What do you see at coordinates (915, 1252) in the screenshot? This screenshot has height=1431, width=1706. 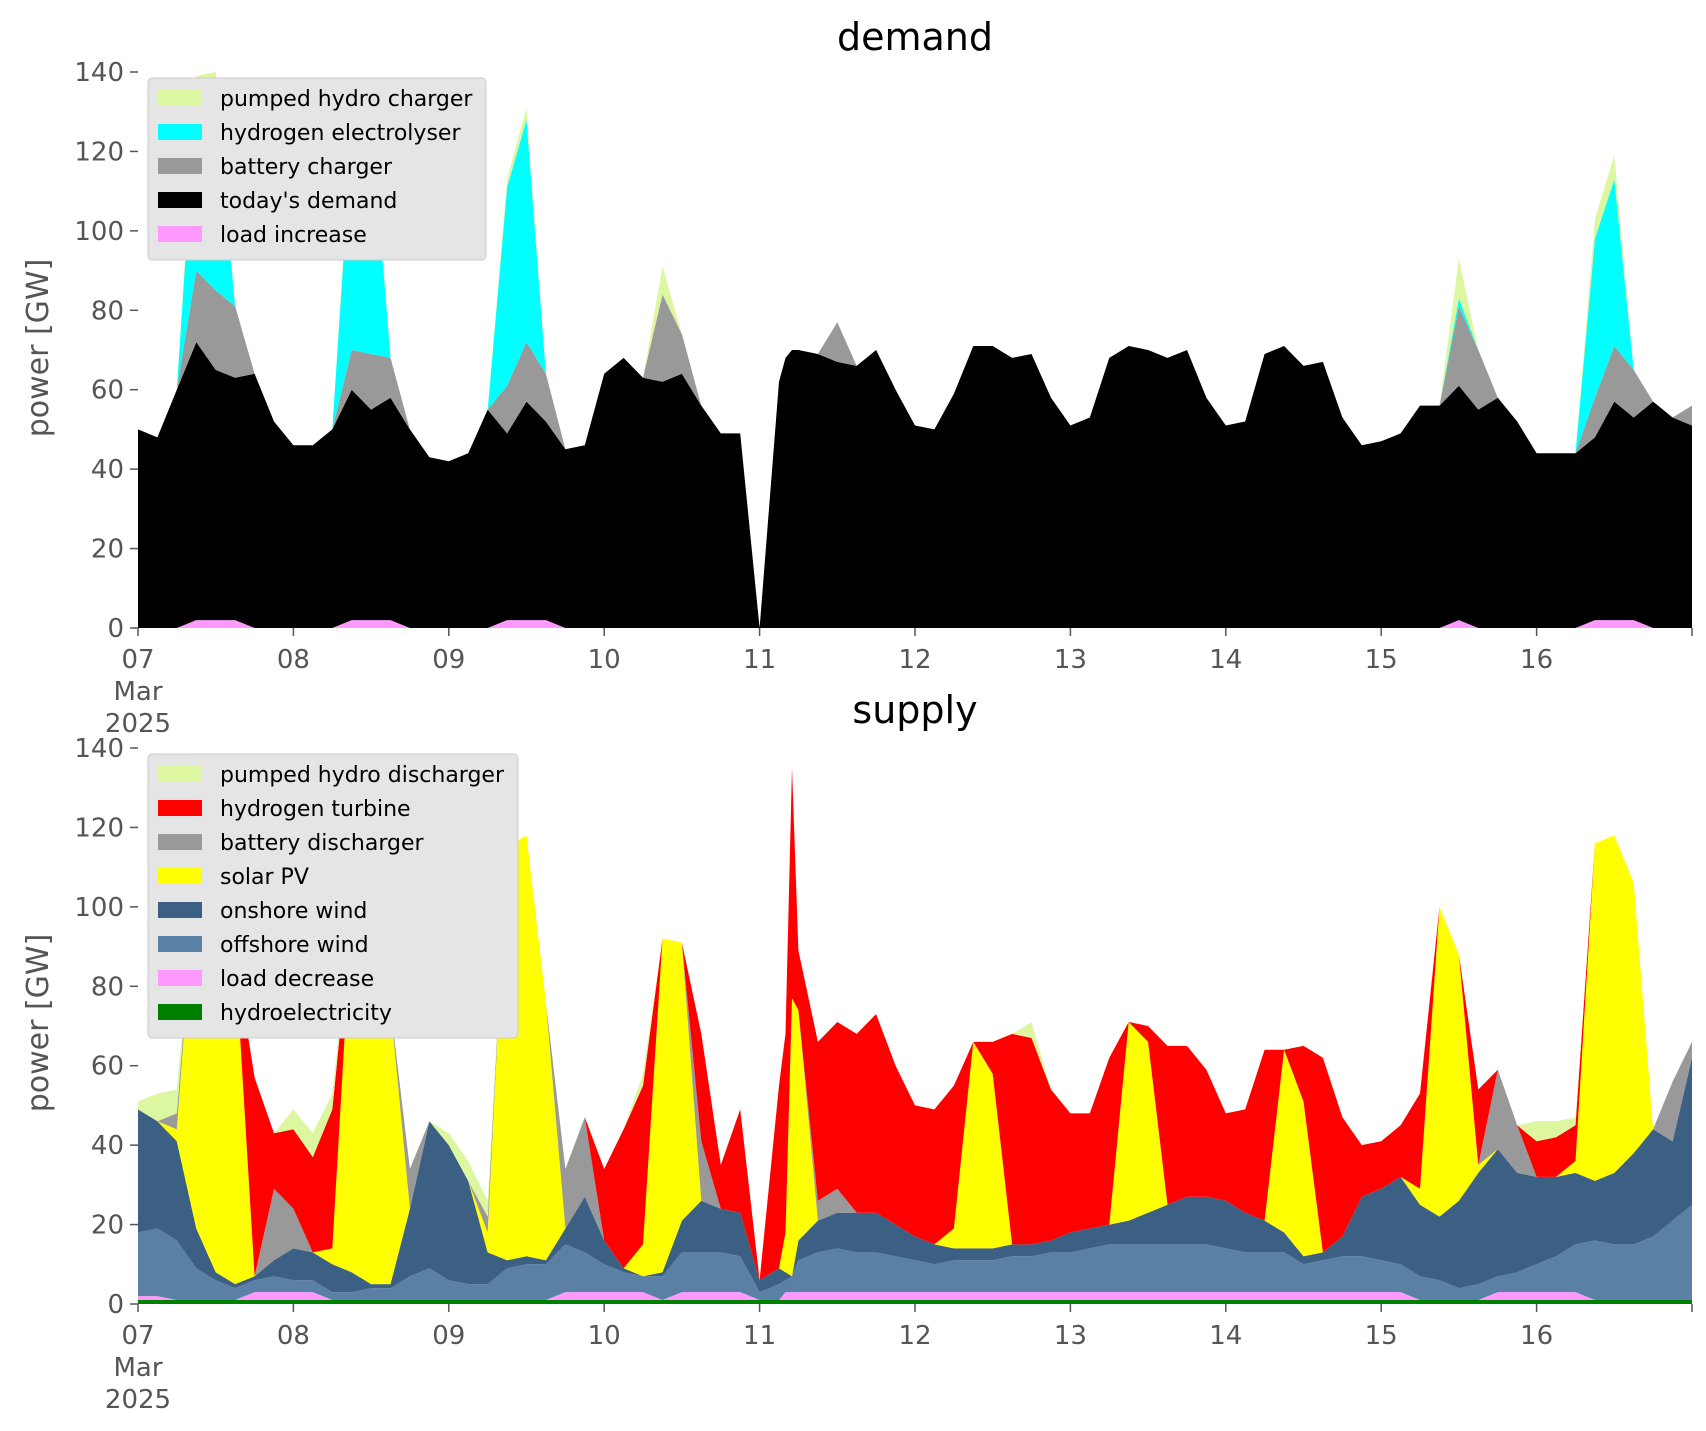 I see `area-offshore-wind` at bounding box center [915, 1252].